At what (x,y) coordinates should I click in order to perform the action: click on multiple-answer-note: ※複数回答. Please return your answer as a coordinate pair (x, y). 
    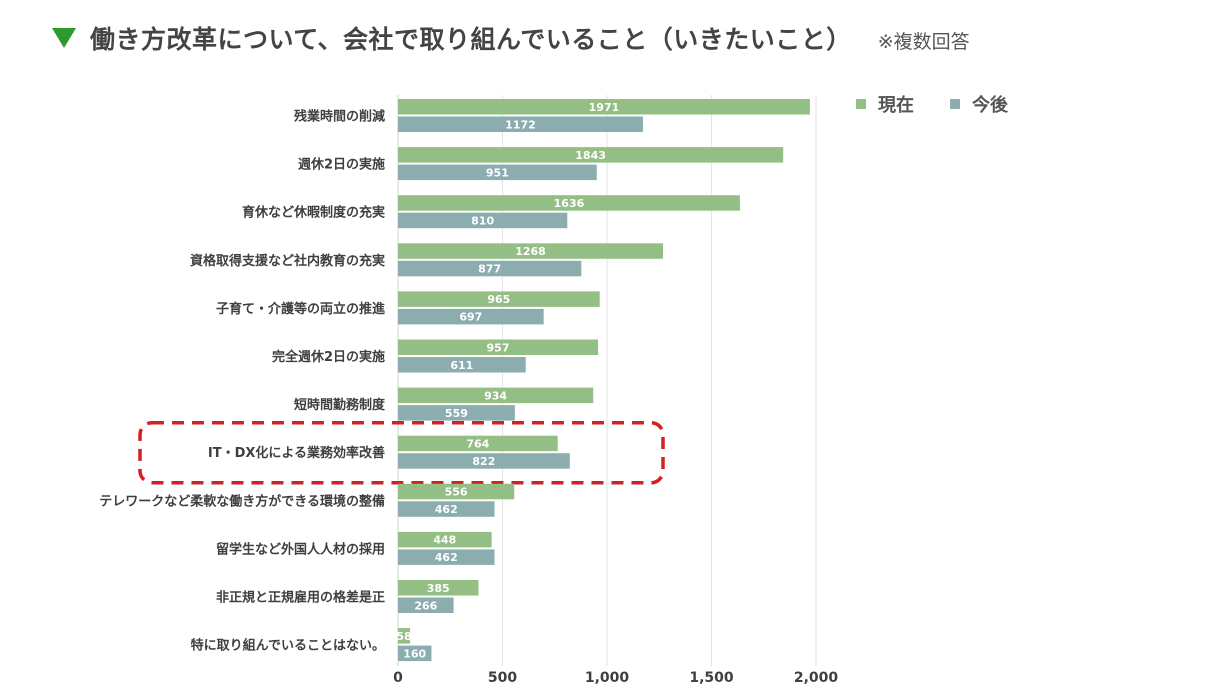
    Looking at the image, I should click on (923, 41).